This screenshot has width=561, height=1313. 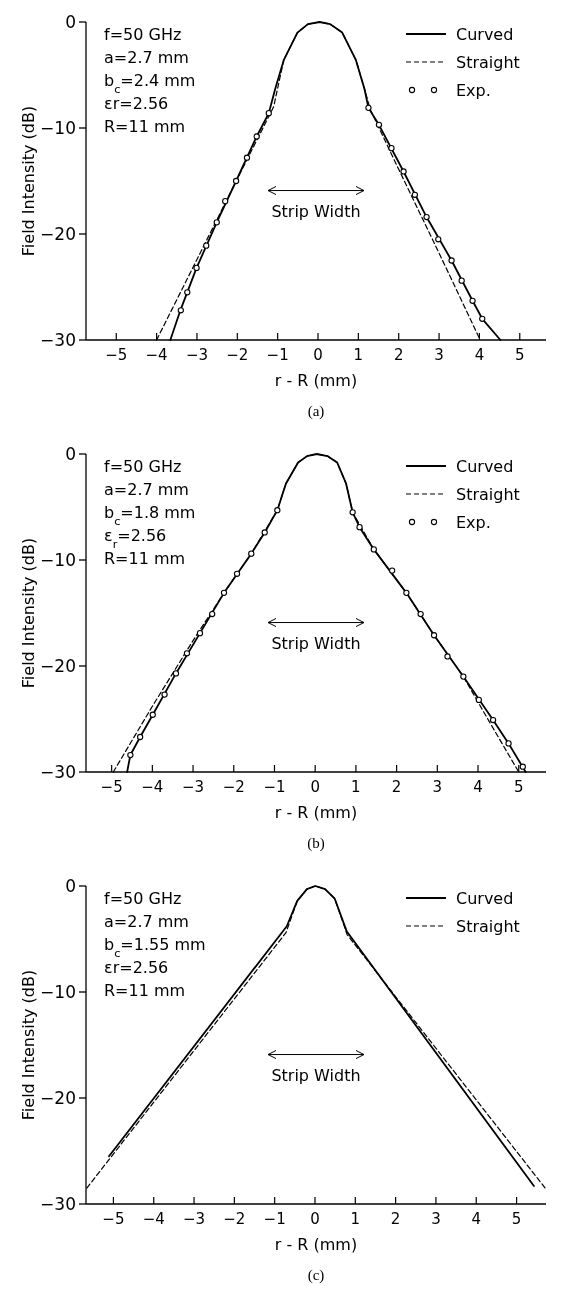 What do you see at coordinates (316, 843) in the screenshot?
I see `text: (b)` at bounding box center [316, 843].